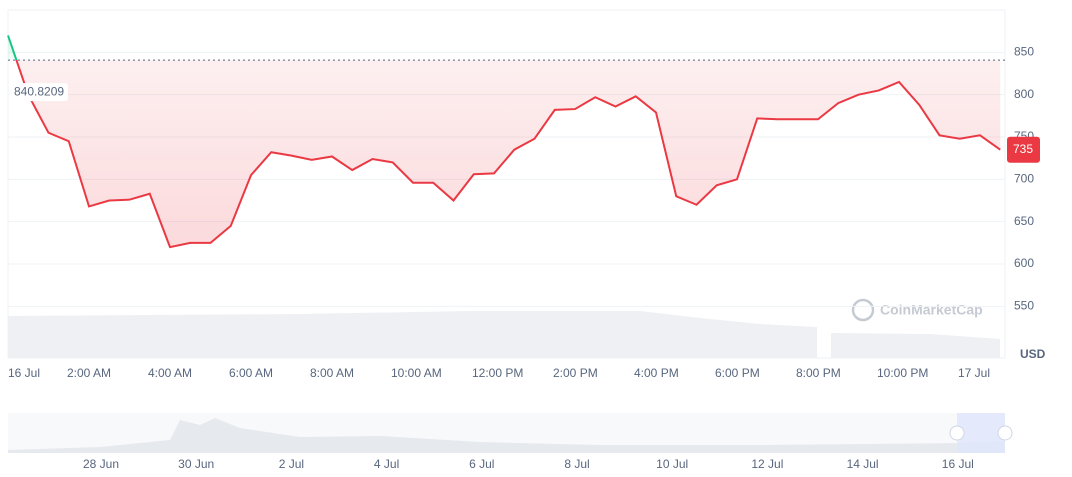 This screenshot has width=1072, height=477. I want to click on y-tick-label: 550, so click(1024, 306).